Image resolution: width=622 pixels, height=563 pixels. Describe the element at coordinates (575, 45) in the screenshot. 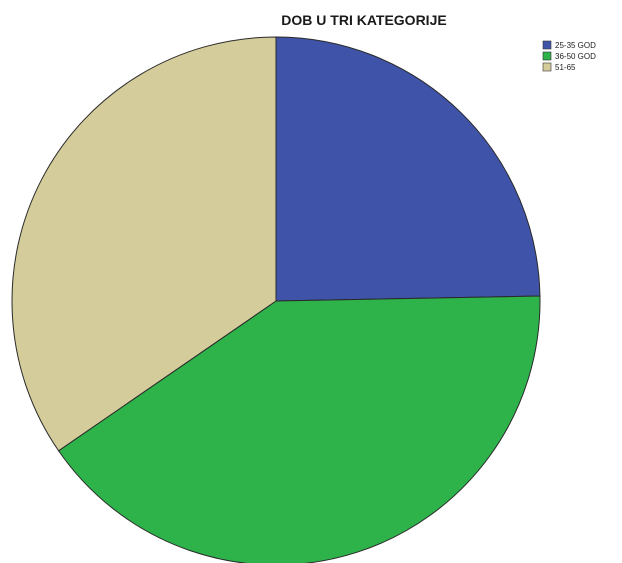

I see `legend-label: 25-35 GOD` at that location.